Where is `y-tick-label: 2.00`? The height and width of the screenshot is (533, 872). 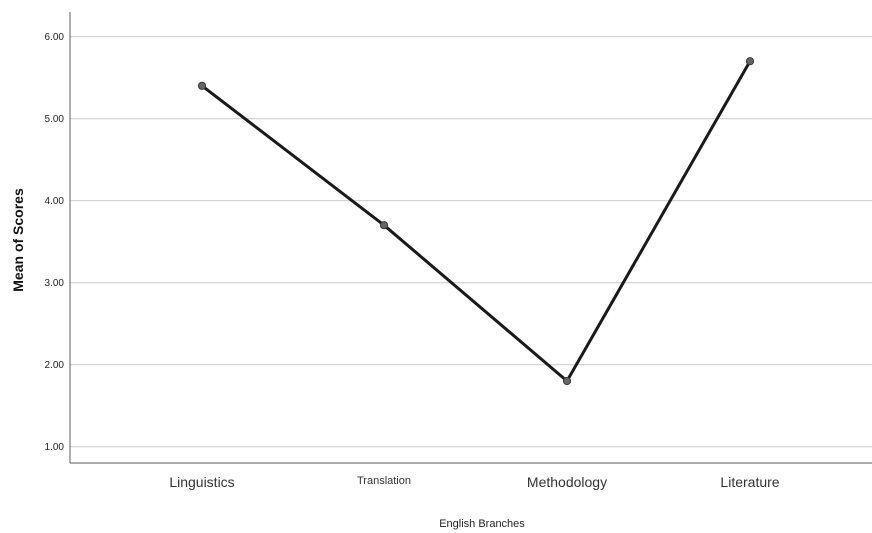
y-tick-label: 2.00 is located at coordinates (55, 365).